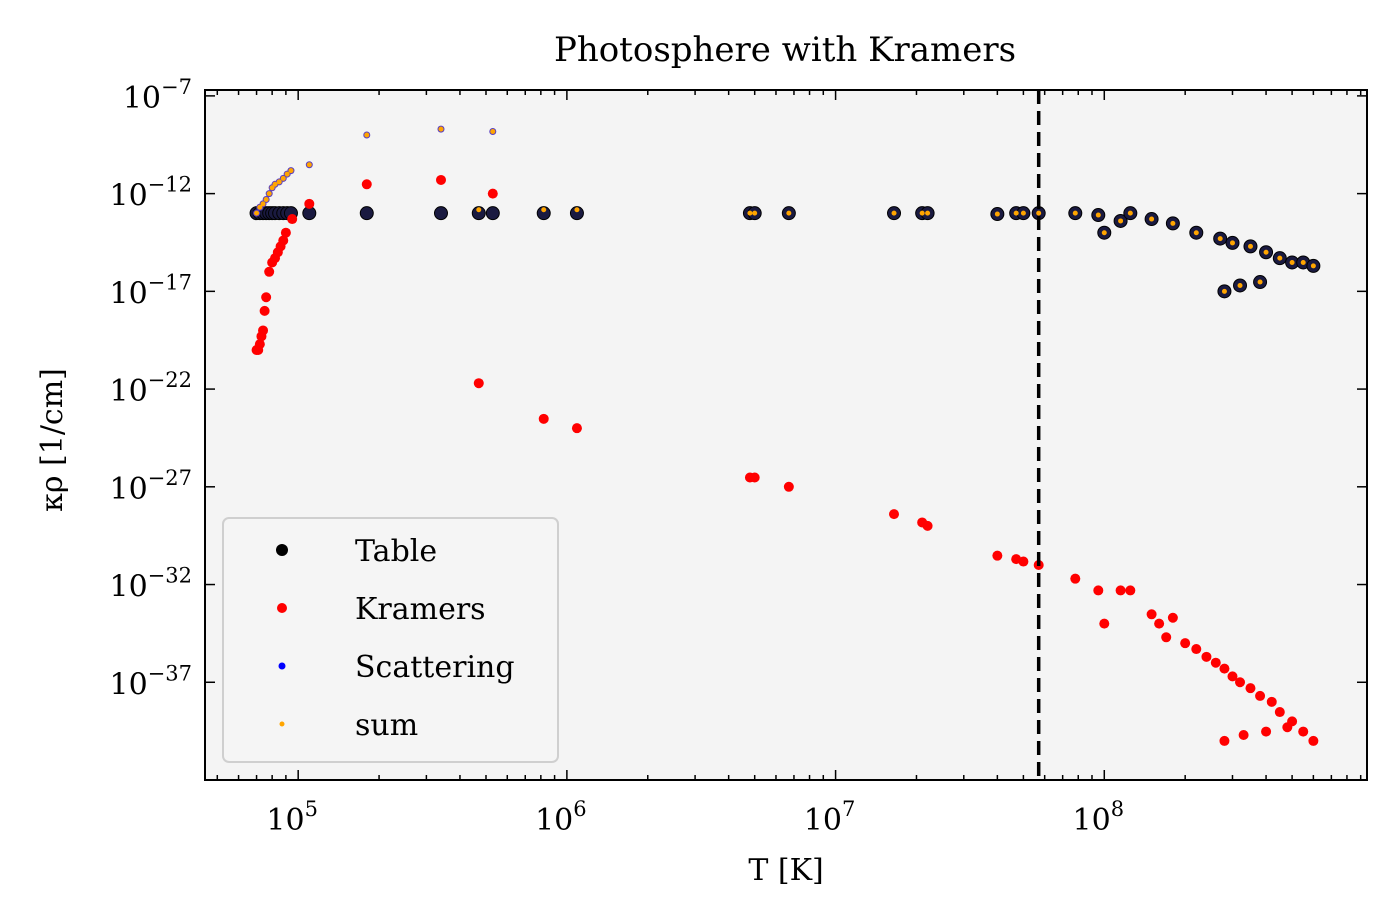  Describe the element at coordinates (695, 817) in the screenshot. I see `x-tick-labels: 10⁵ 10⁶ 10⁷ 10⁸` at that location.